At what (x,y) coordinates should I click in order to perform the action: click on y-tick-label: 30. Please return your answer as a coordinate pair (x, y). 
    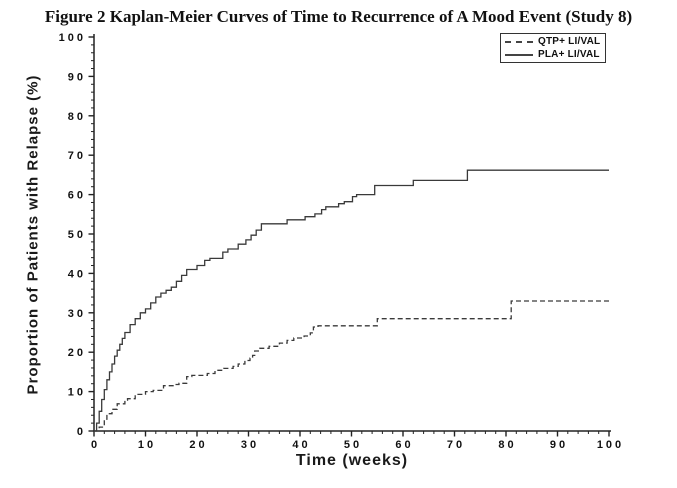
    Looking at the image, I should click on (77, 314).